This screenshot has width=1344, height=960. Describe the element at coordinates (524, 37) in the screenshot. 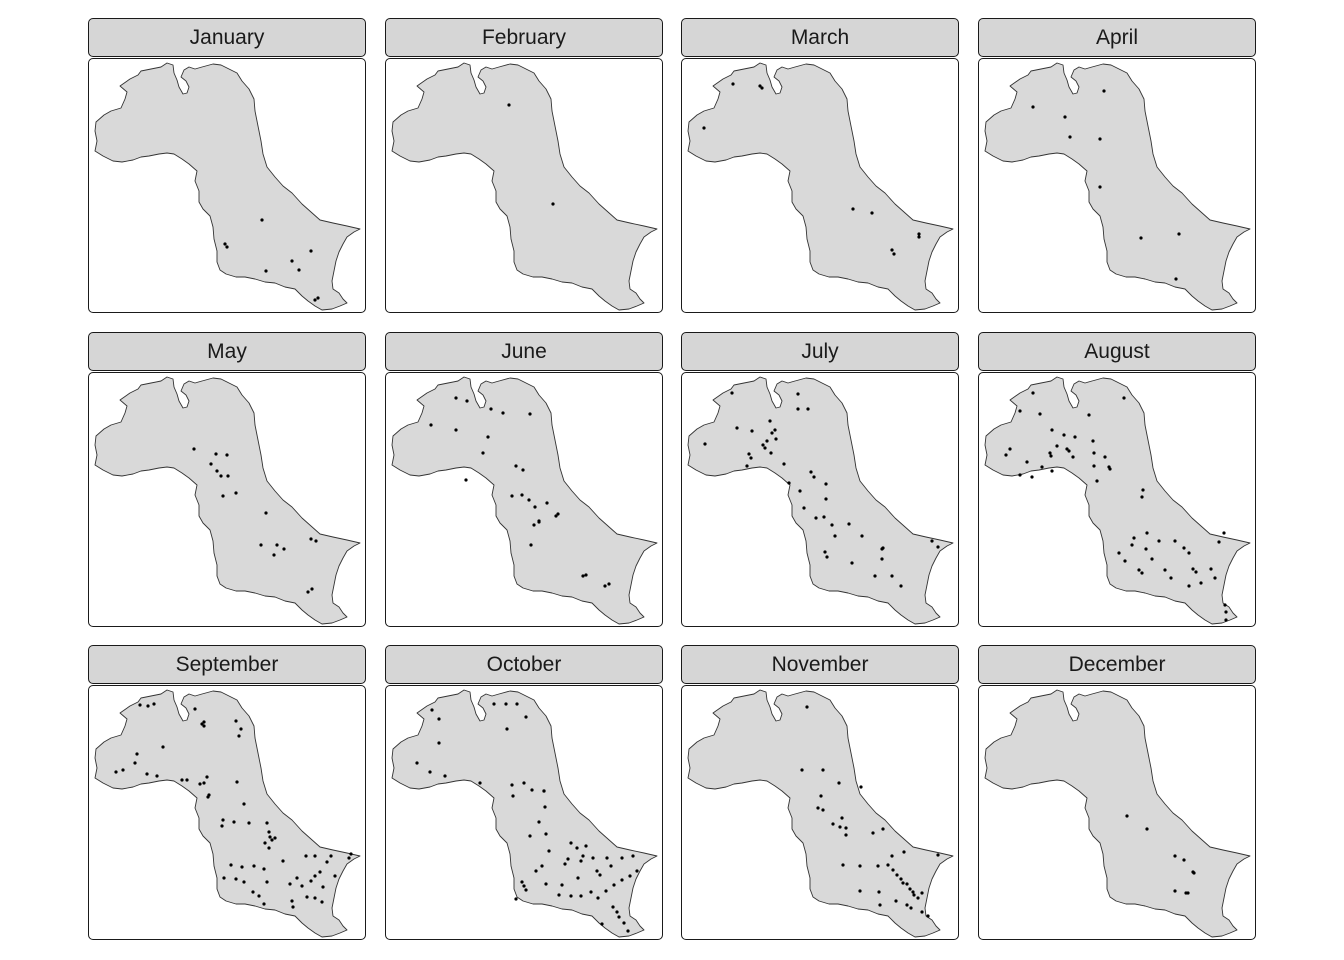

I see `facet-strip: February` at that location.